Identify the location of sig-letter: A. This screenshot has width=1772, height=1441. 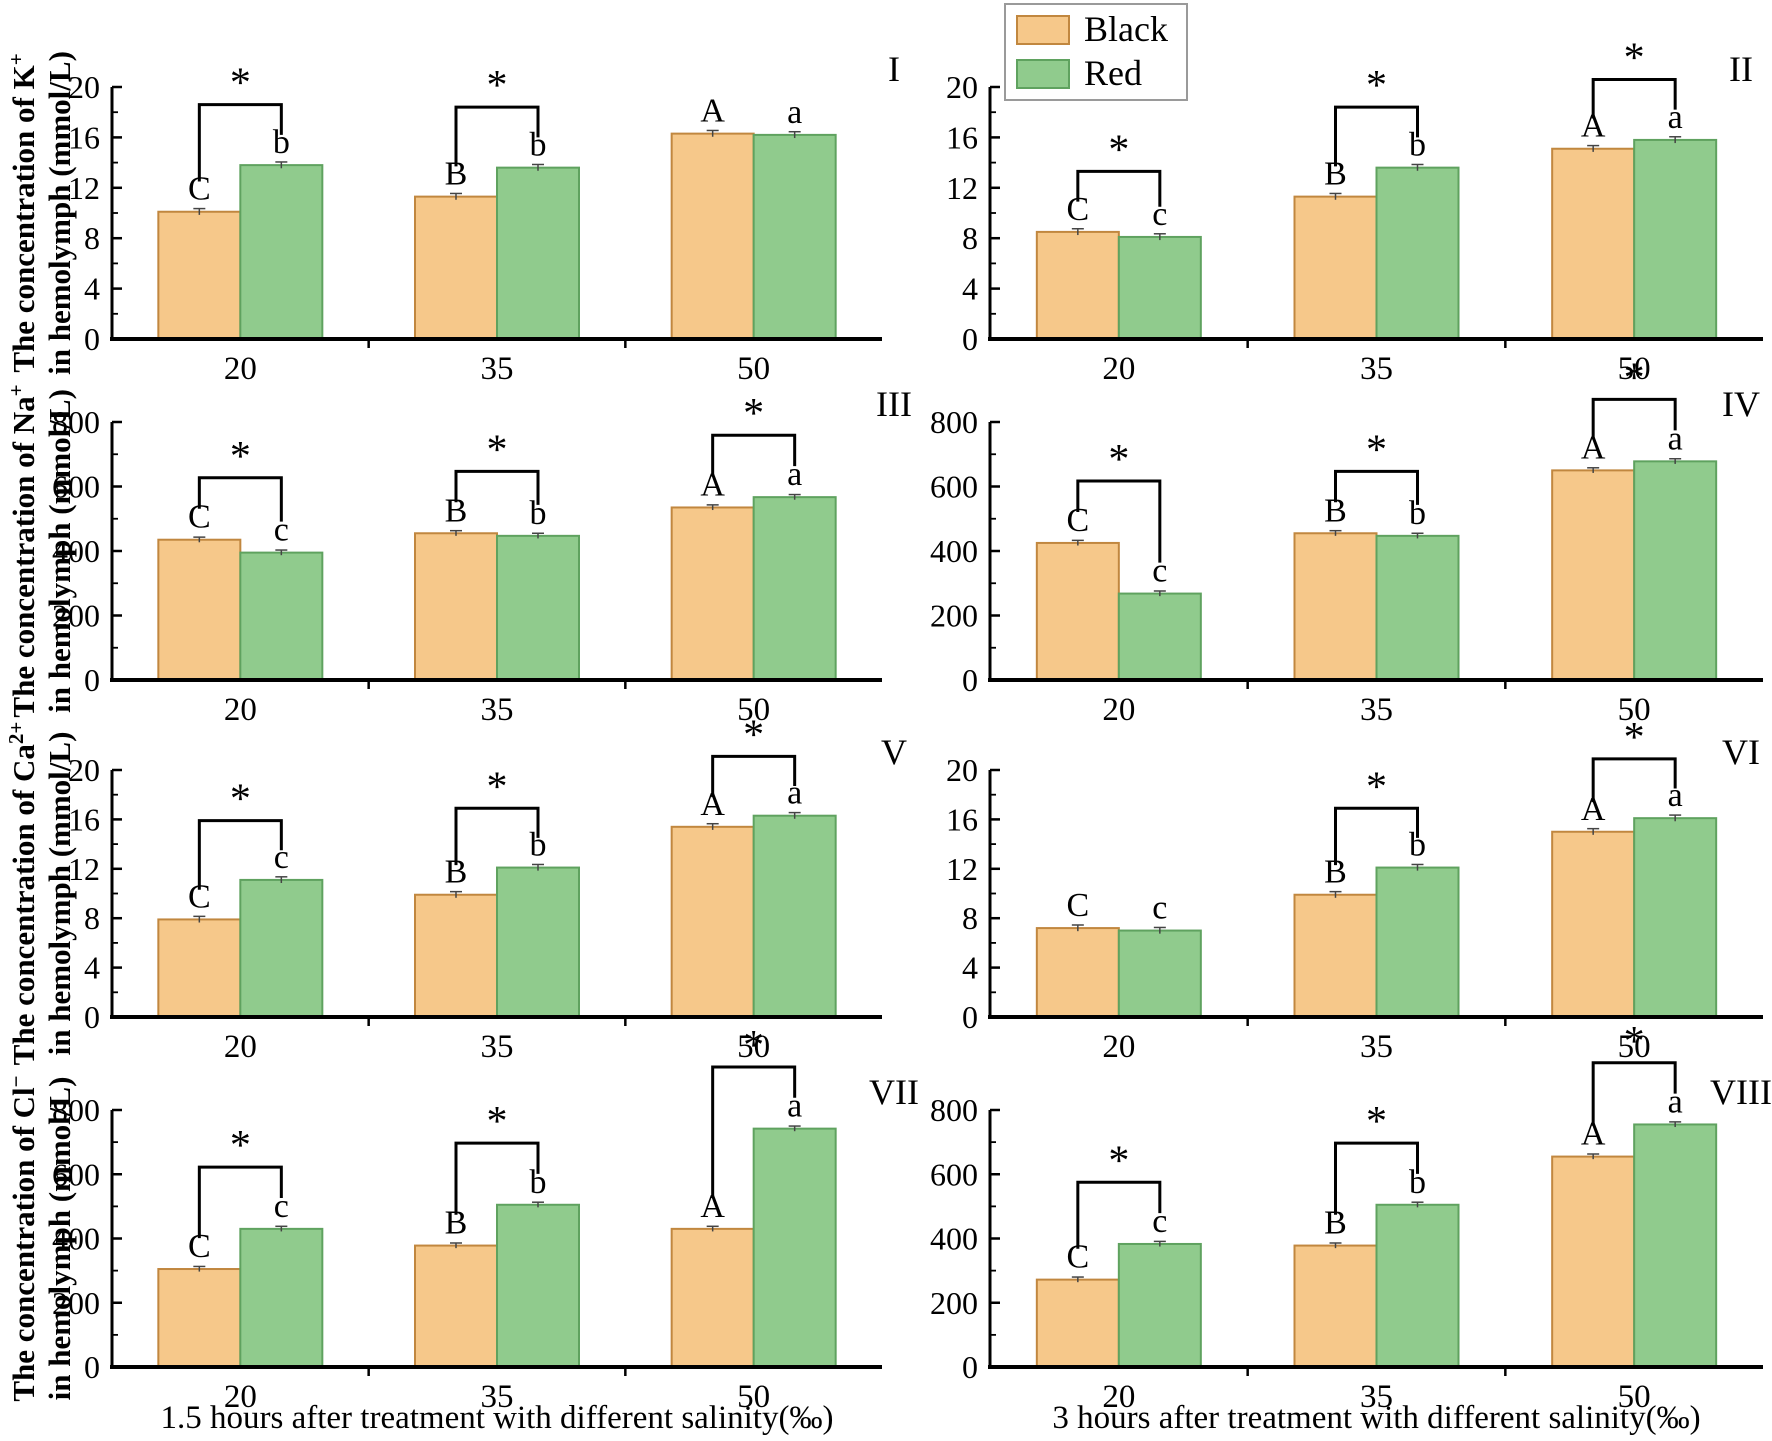
(712, 111).